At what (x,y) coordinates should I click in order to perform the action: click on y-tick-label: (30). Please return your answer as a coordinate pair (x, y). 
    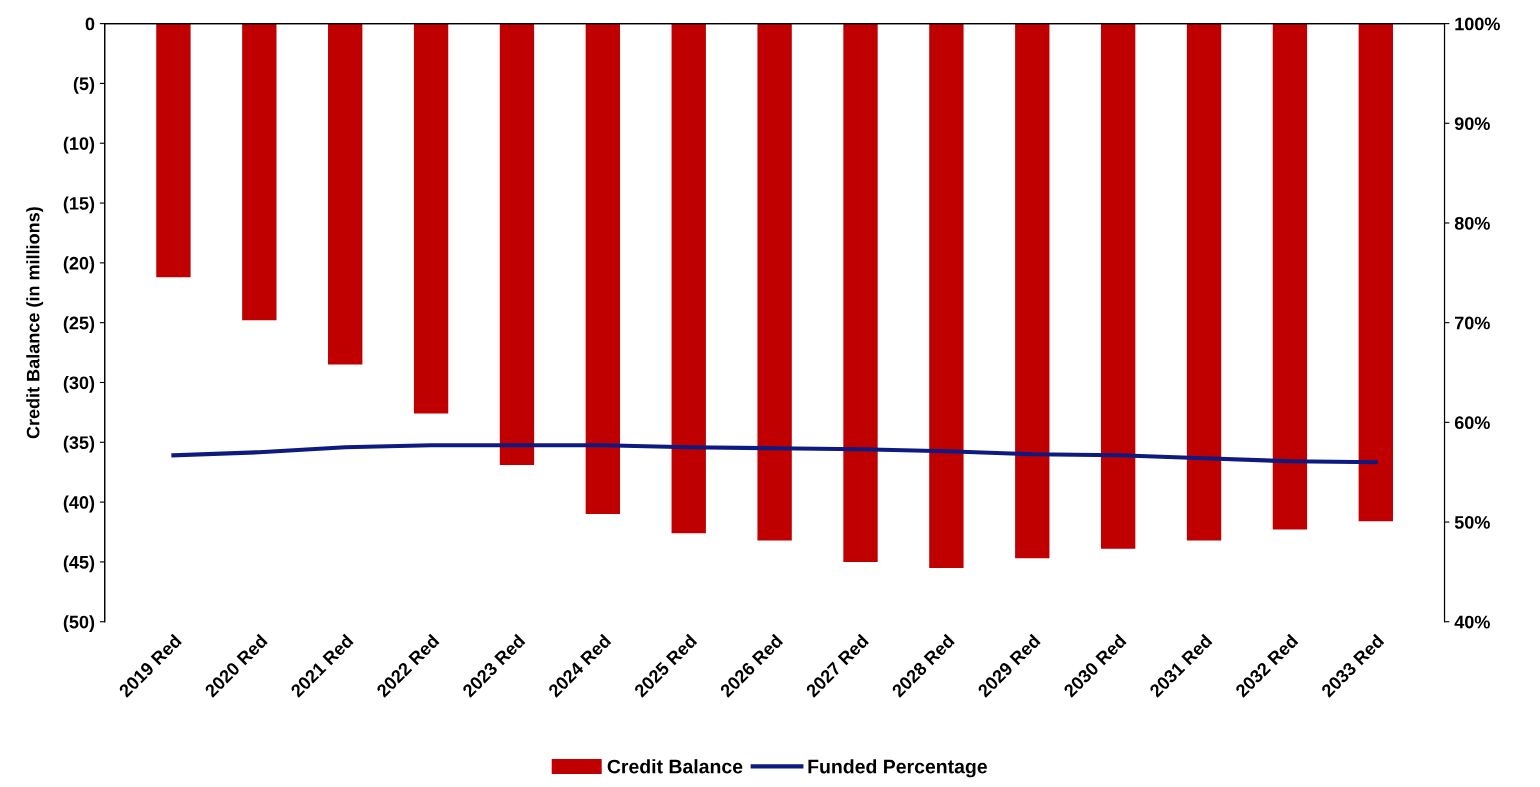
    Looking at the image, I should click on (79, 384).